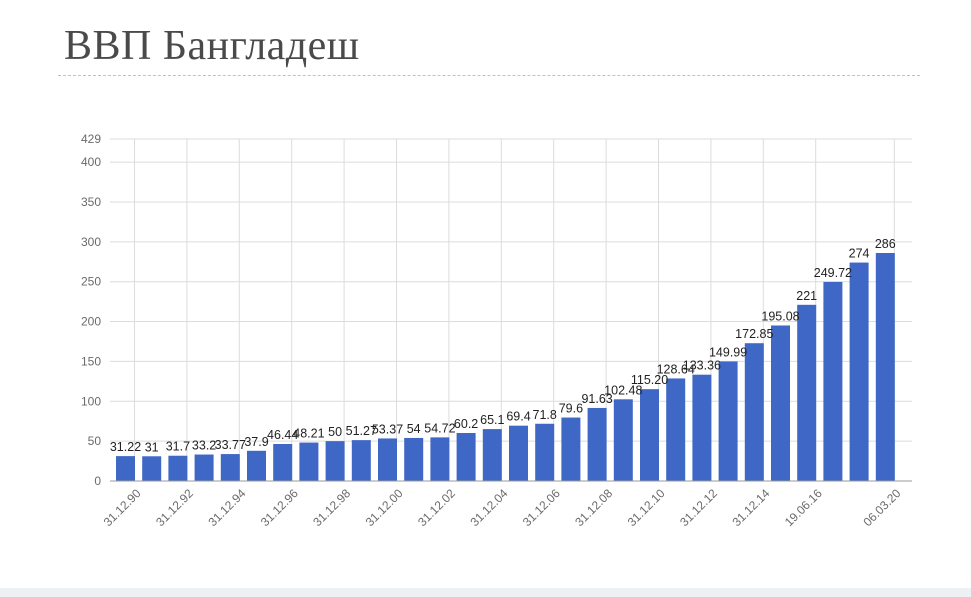 The height and width of the screenshot is (597, 971). What do you see at coordinates (384, 507) in the screenshot?
I see `x-tick-label: 31.12.00` at bounding box center [384, 507].